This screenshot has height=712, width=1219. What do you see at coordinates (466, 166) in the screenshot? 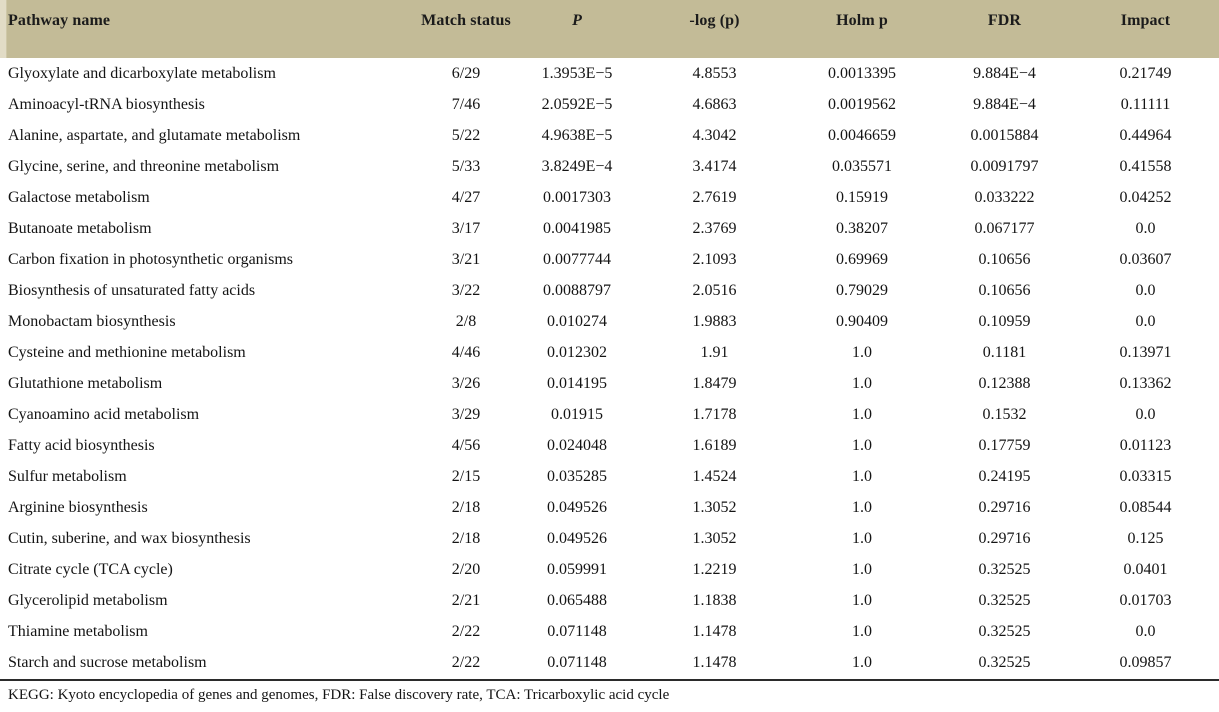
I see `cell-match-status: 5/33` at bounding box center [466, 166].